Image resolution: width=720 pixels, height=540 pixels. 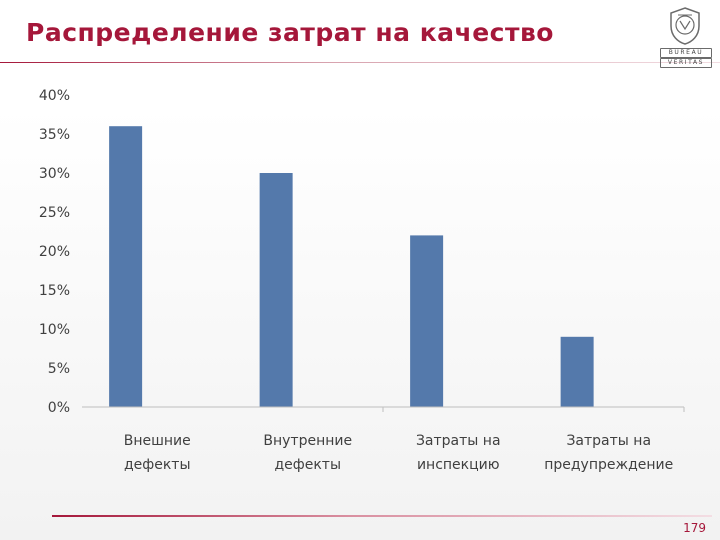 I want to click on y-tick-label: 15%, so click(x=54, y=291).